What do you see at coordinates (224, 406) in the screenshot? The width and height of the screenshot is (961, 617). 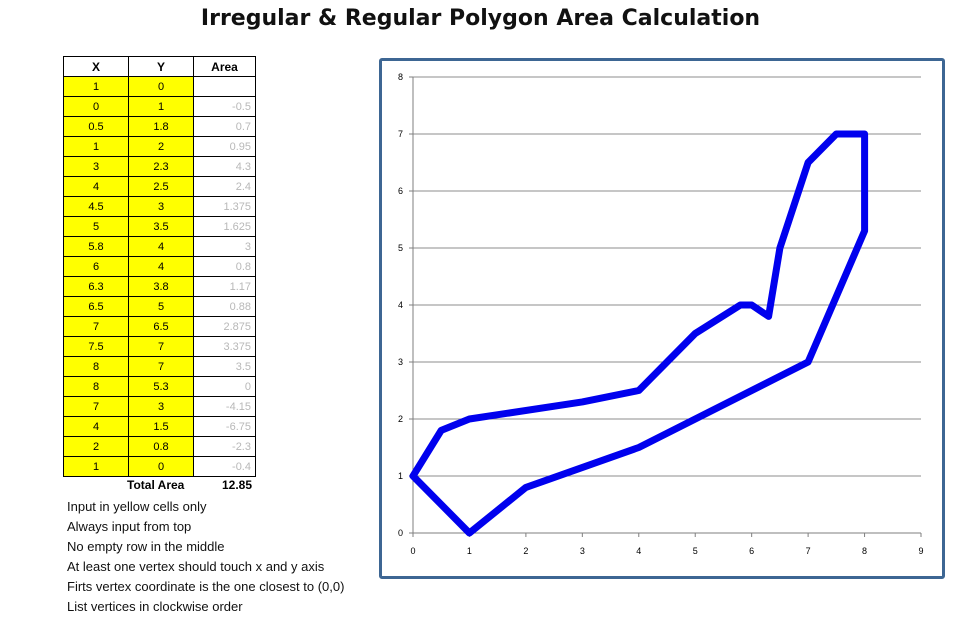 I see `area-cell: -4.15` at bounding box center [224, 406].